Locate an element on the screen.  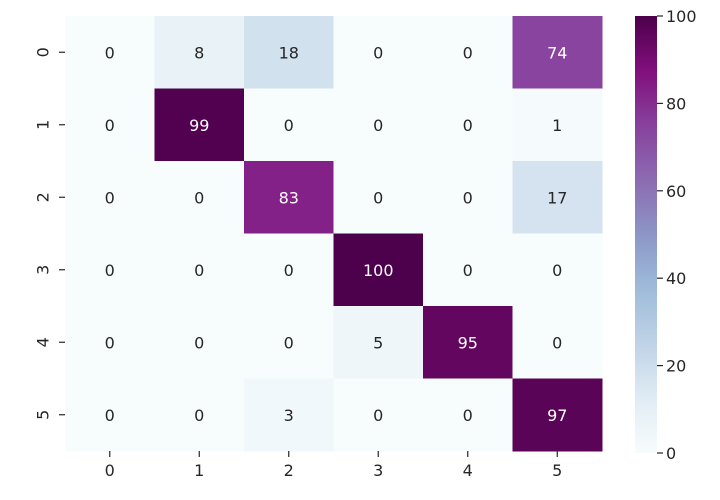
cell-label-4-2: 0 is located at coordinates (289, 342).